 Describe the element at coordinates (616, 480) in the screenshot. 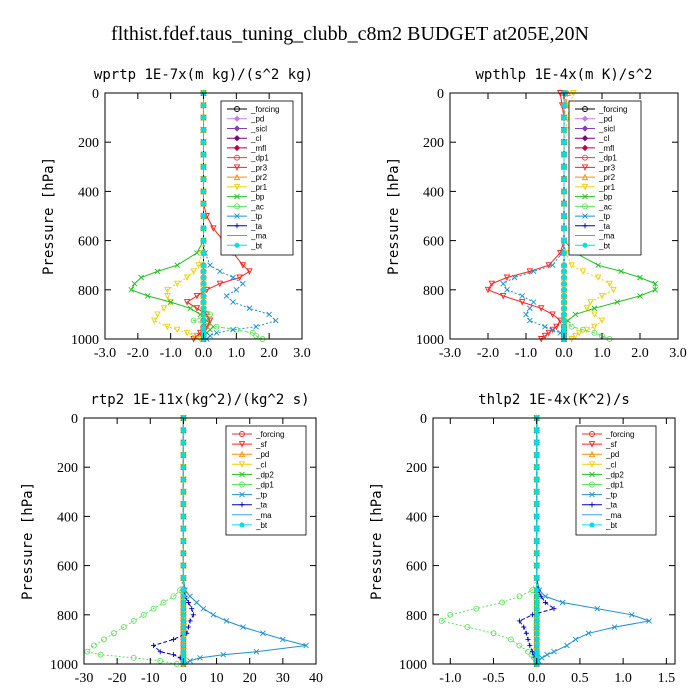

I see `legend: _forcing_sf_pd_cl_dp2 _dp1_tp_ta_ma_bt` at that location.